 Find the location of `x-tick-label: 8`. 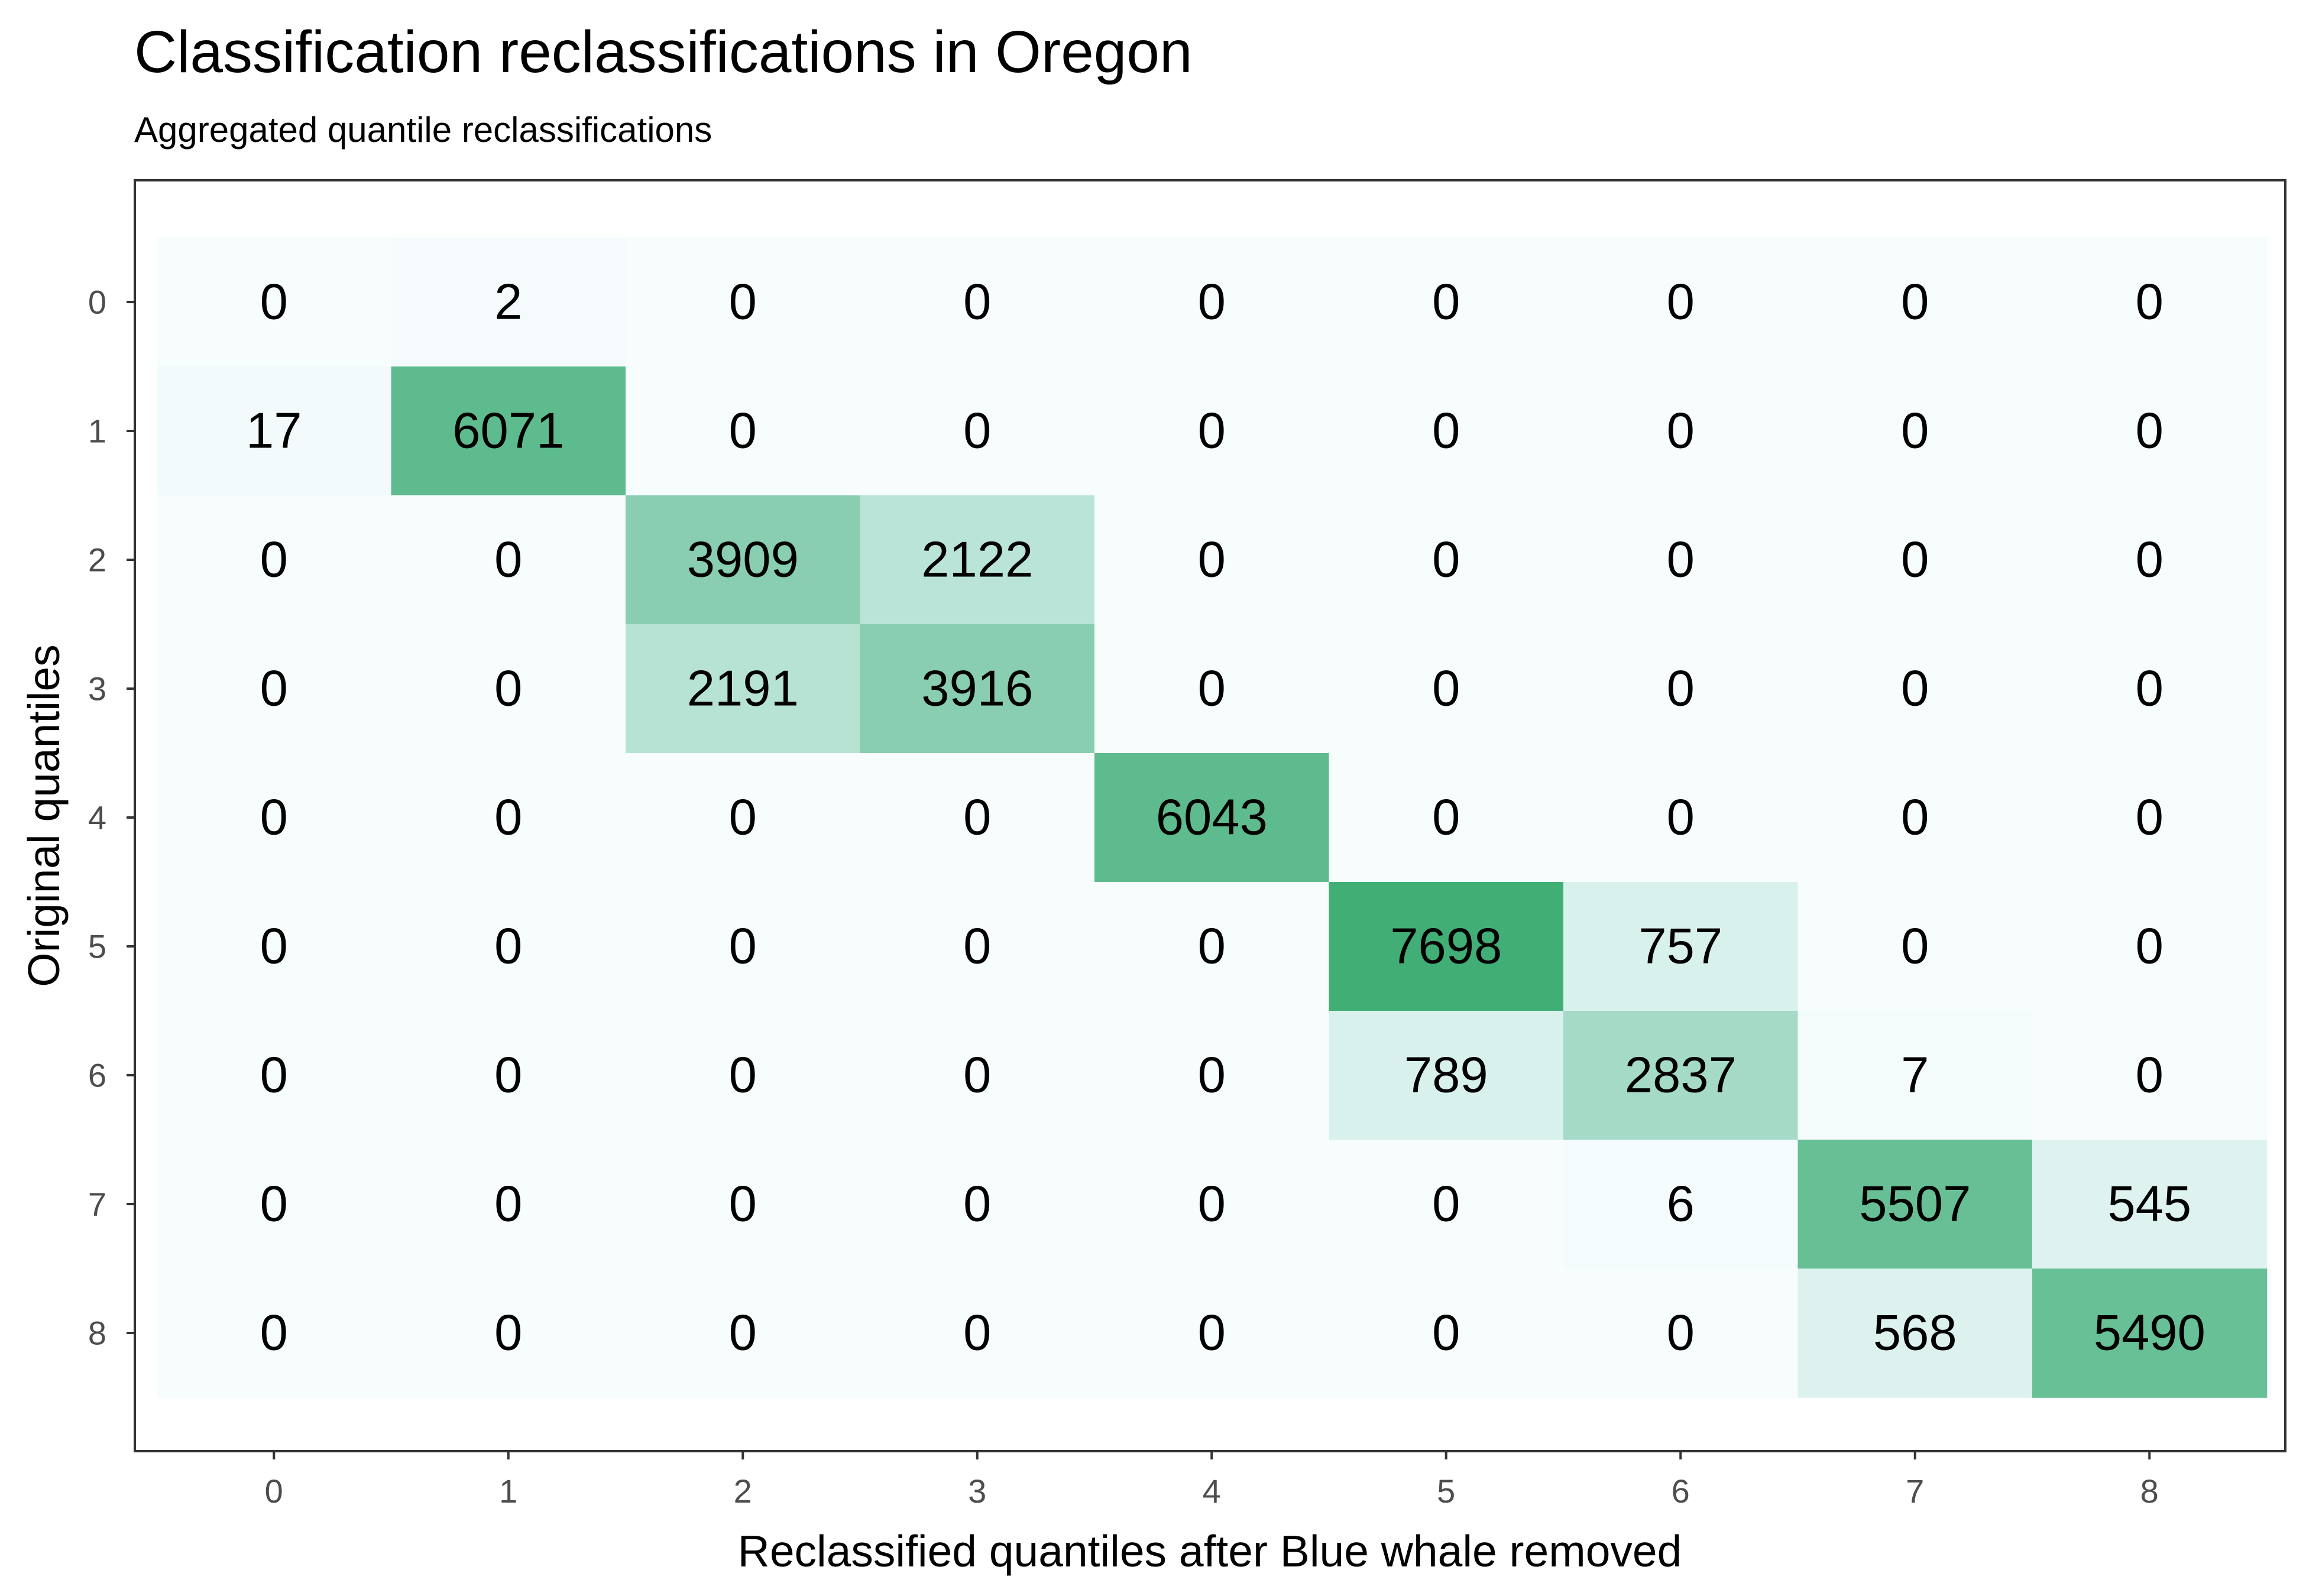

x-tick-label: 8 is located at coordinates (2149, 1491).